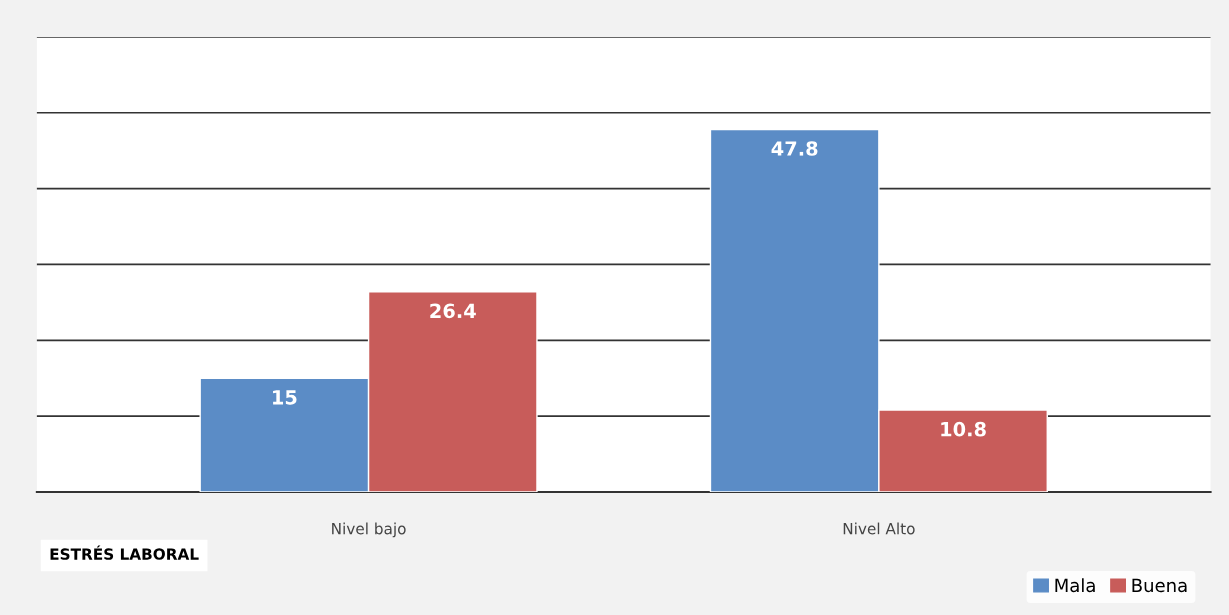 This screenshot has height=615, width=1229. I want to click on legend-label: Mala, so click(1075, 585).